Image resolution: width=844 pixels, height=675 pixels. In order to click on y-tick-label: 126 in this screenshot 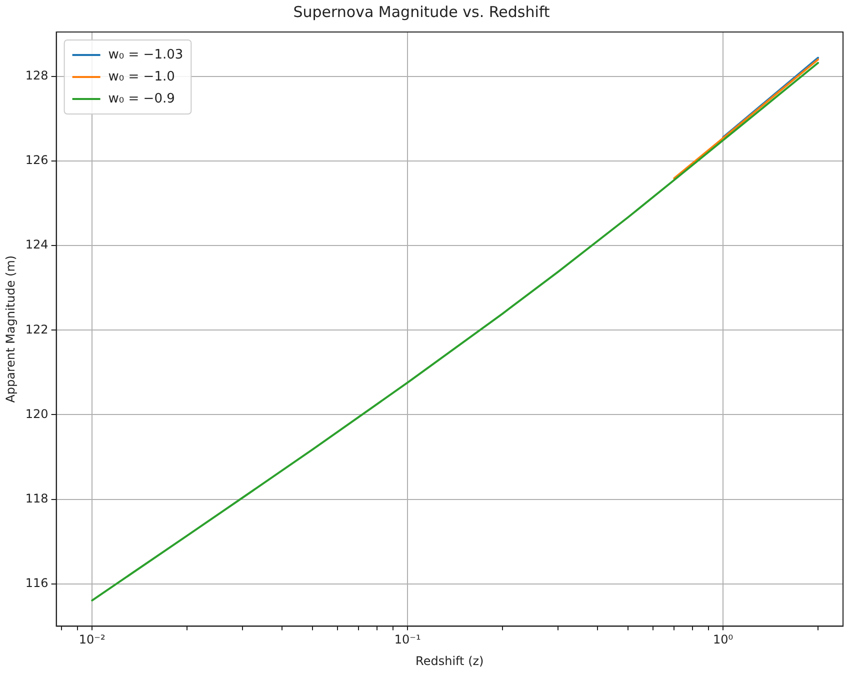, I will do `click(36, 160)`.